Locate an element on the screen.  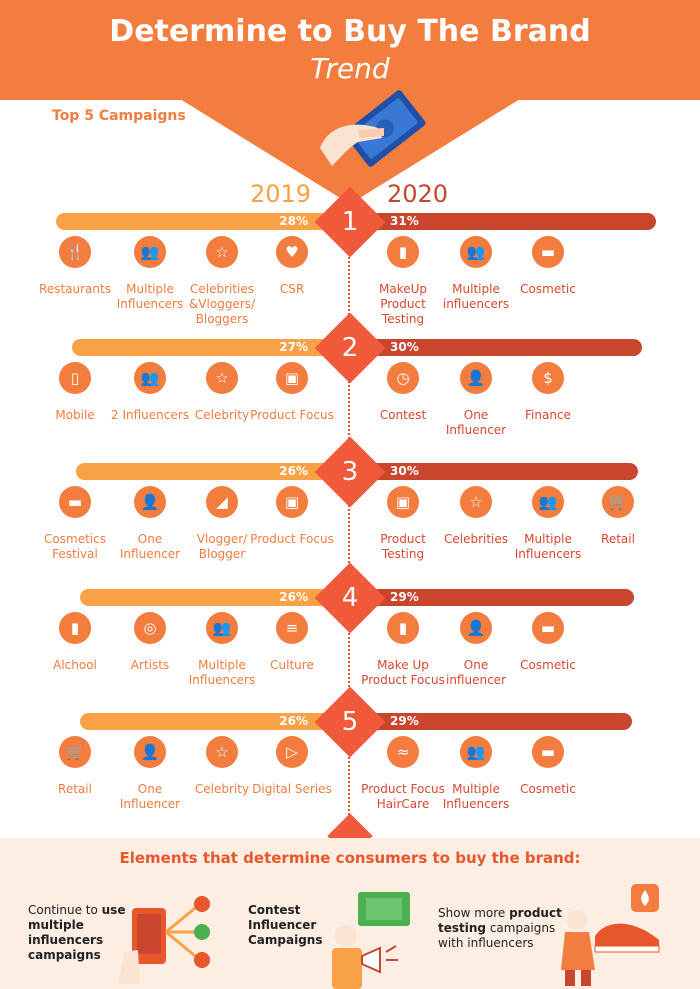
rank-5-2019-item-3-label: Celebrity is located at coordinates (222, 789).